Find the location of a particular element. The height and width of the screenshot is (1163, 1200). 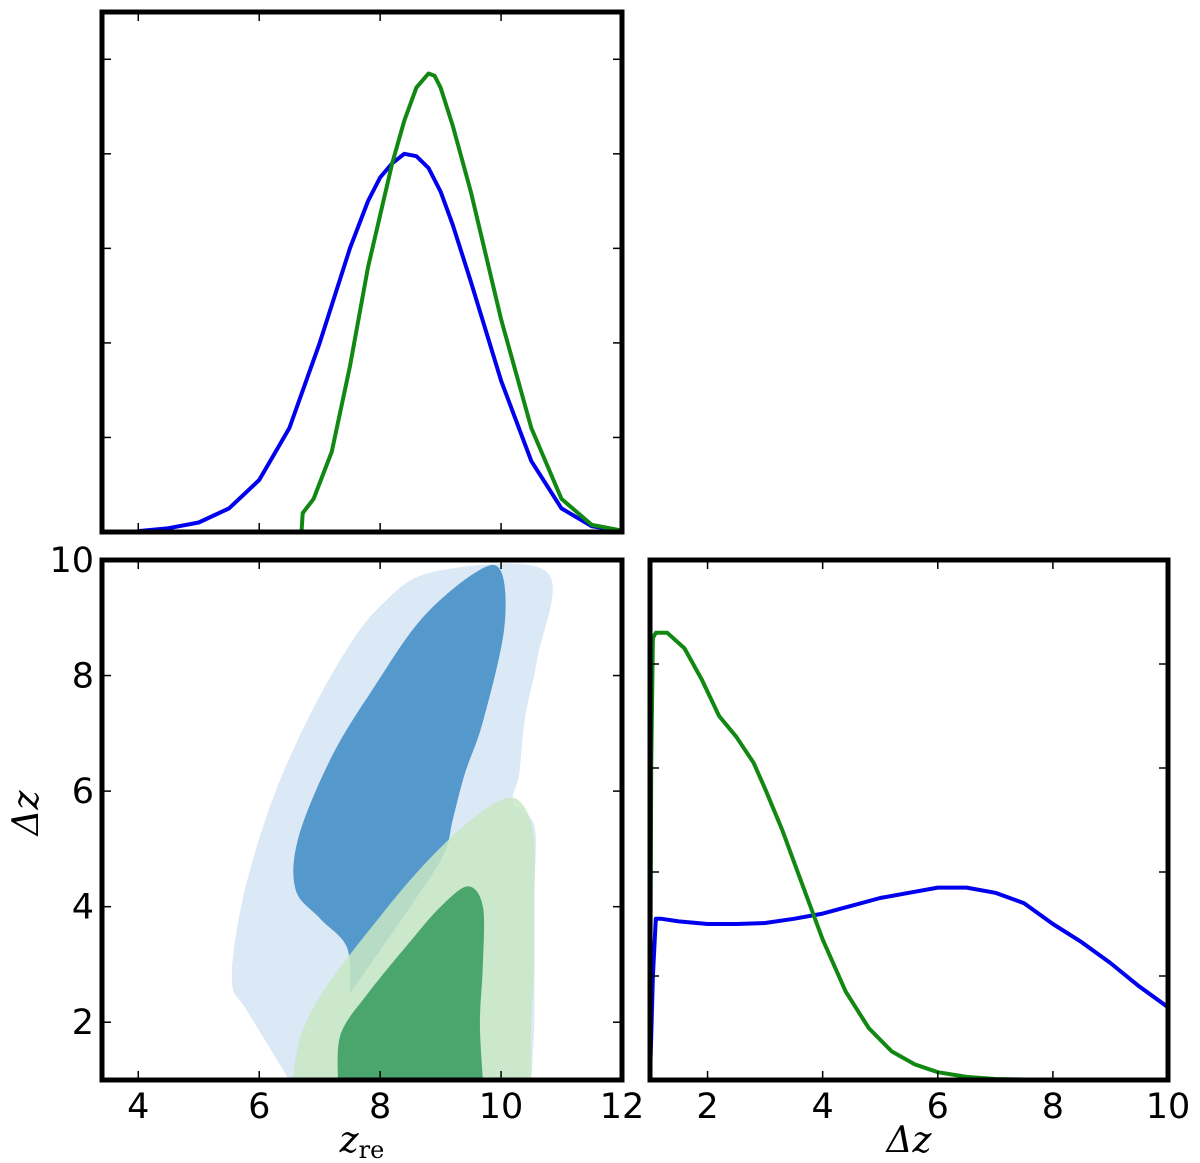

contour-x-tick-label: 8 is located at coordinates (380, 1107).